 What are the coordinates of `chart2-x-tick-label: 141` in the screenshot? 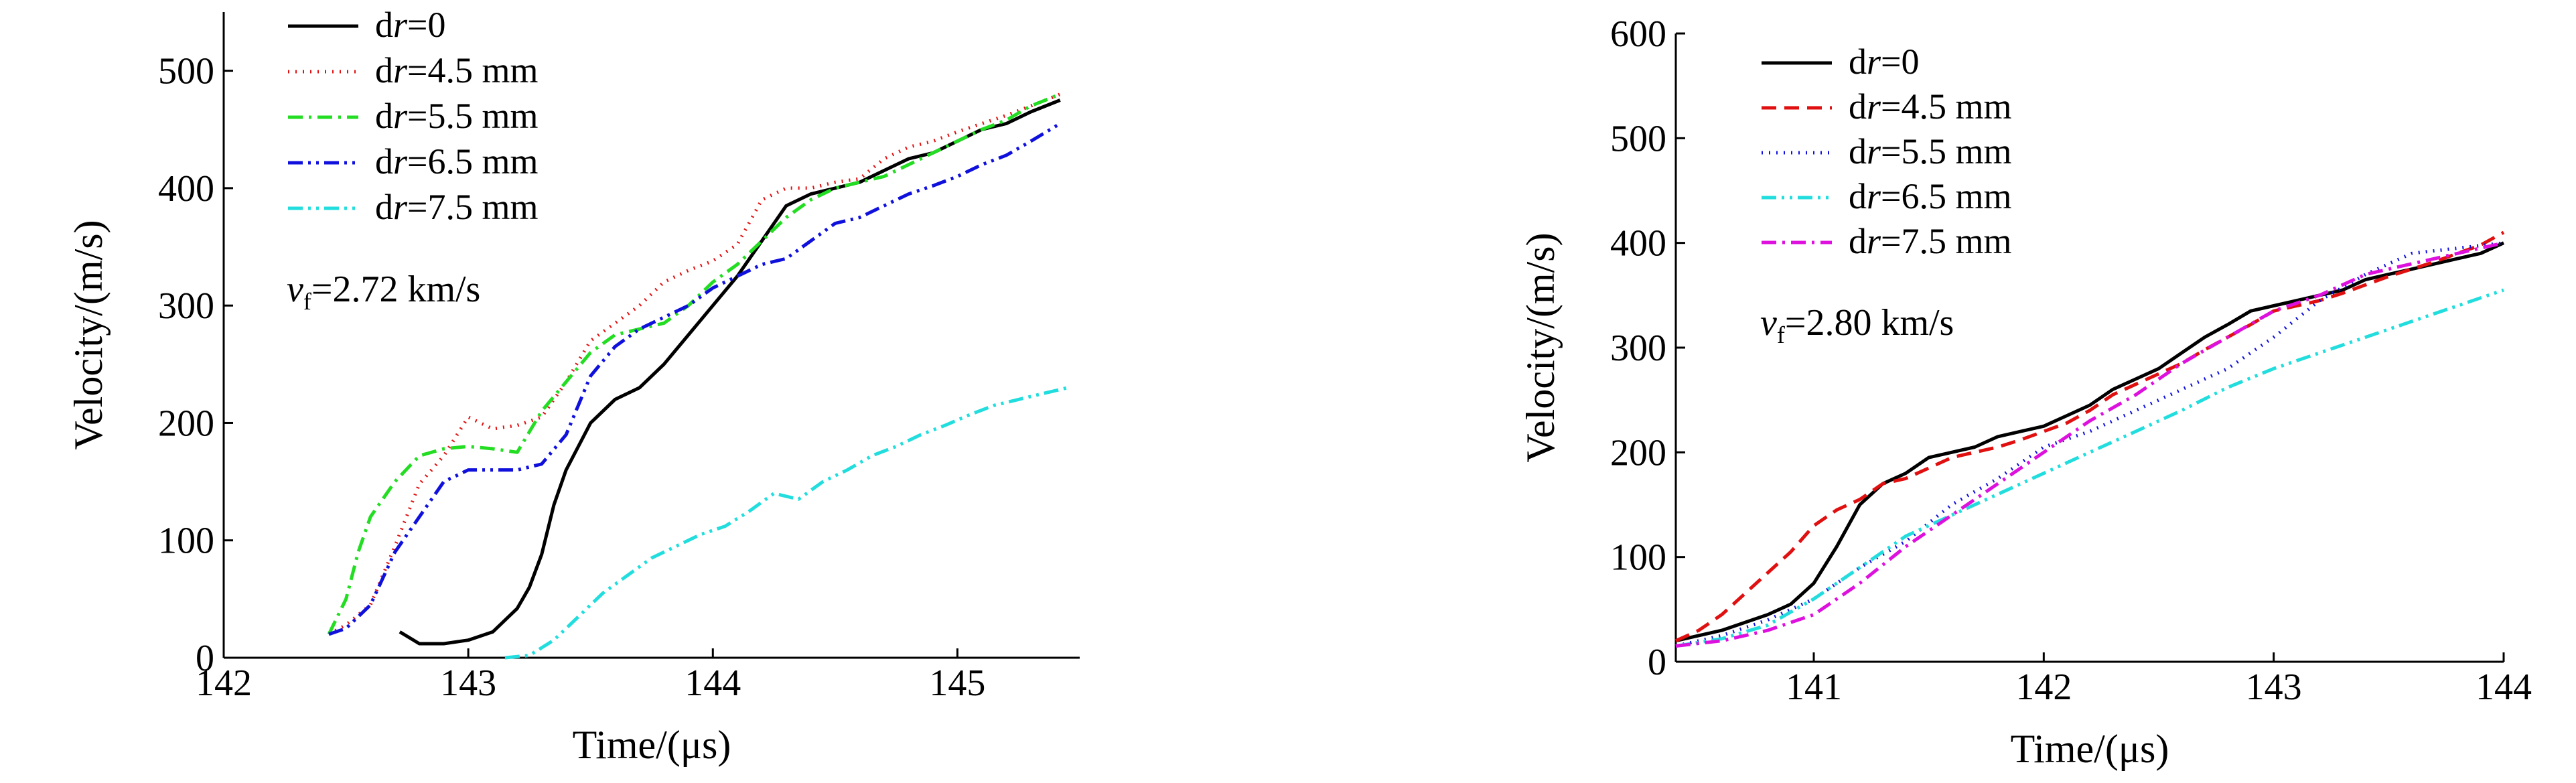 It's located at (1814, 687).